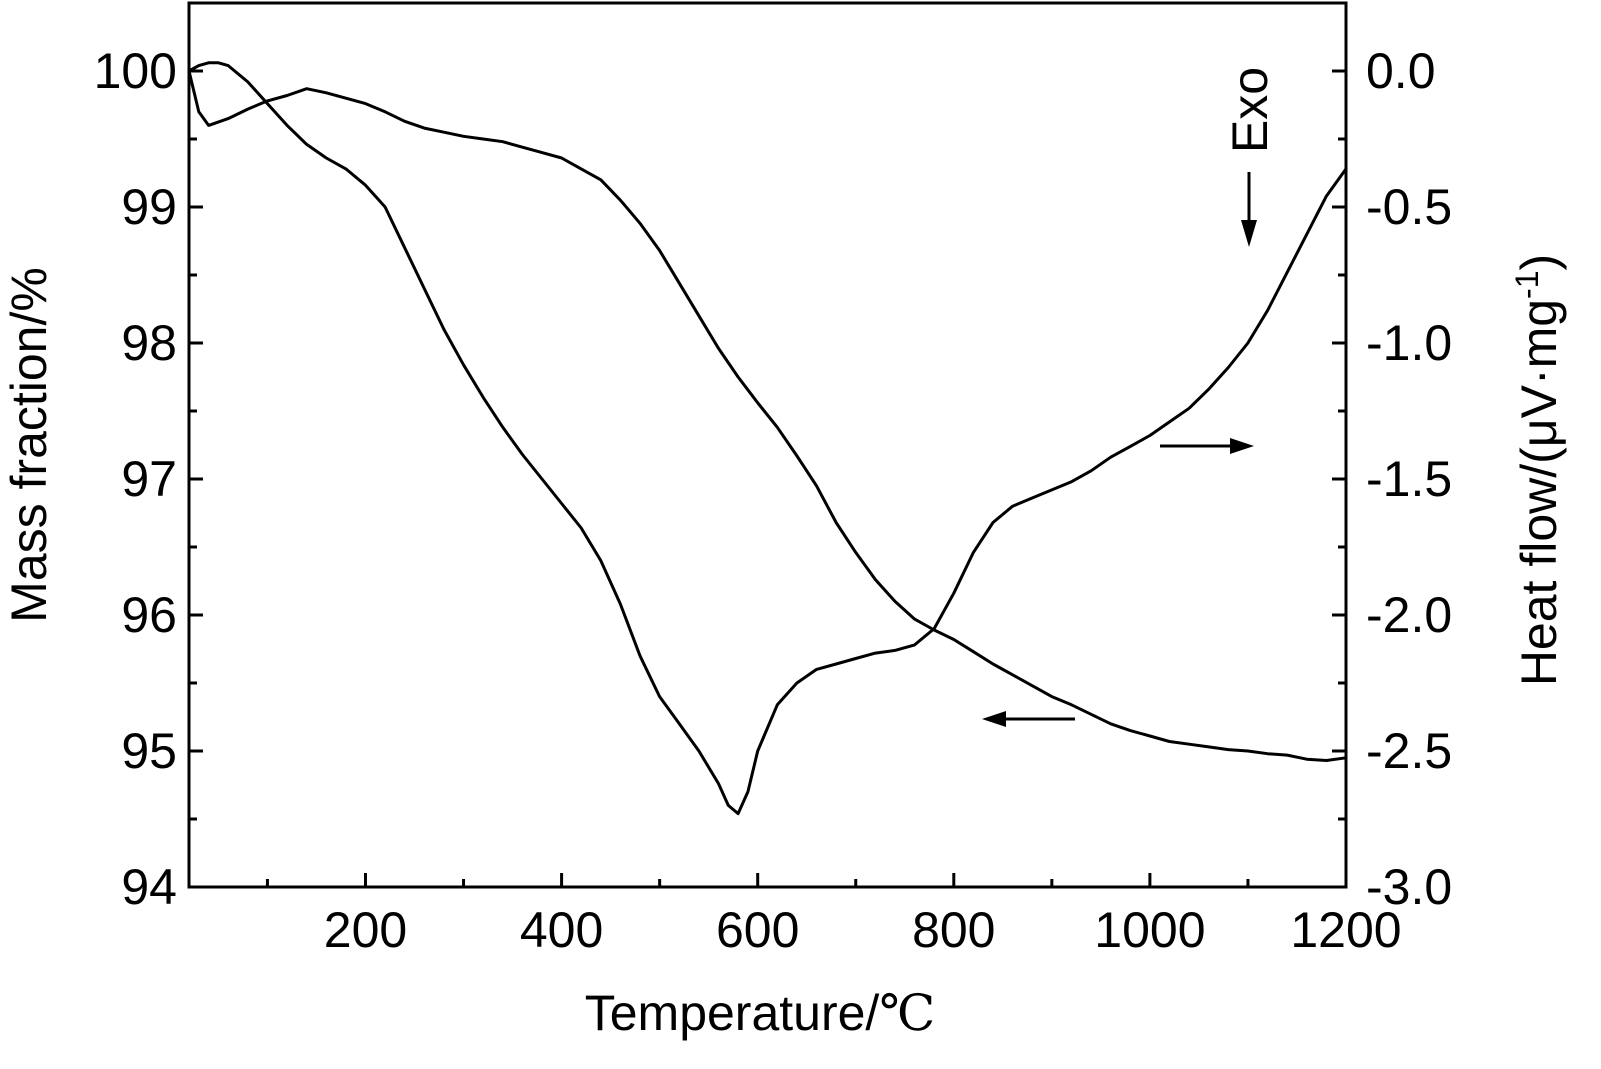 Image resolution: width=1601 pixels, height=1069 pixels. Describe the element at coordinates (135, 71) in the screenshot. I see `y-left-tick-label: 100` at that location.